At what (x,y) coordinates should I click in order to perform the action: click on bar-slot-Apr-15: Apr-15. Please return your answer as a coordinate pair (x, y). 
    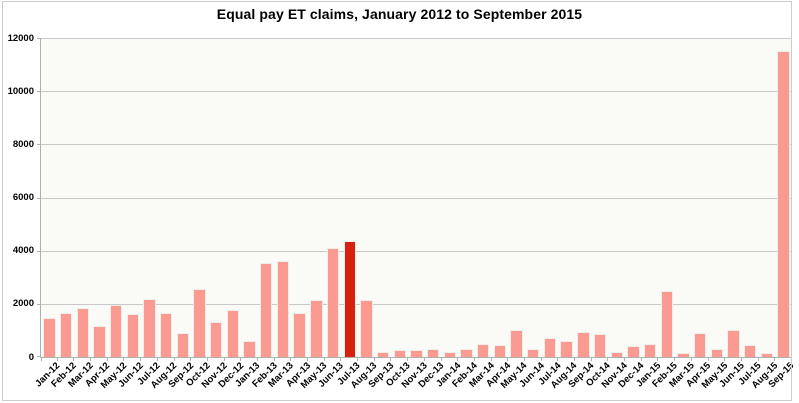
    Looking at the image, I should click on (698, 213).